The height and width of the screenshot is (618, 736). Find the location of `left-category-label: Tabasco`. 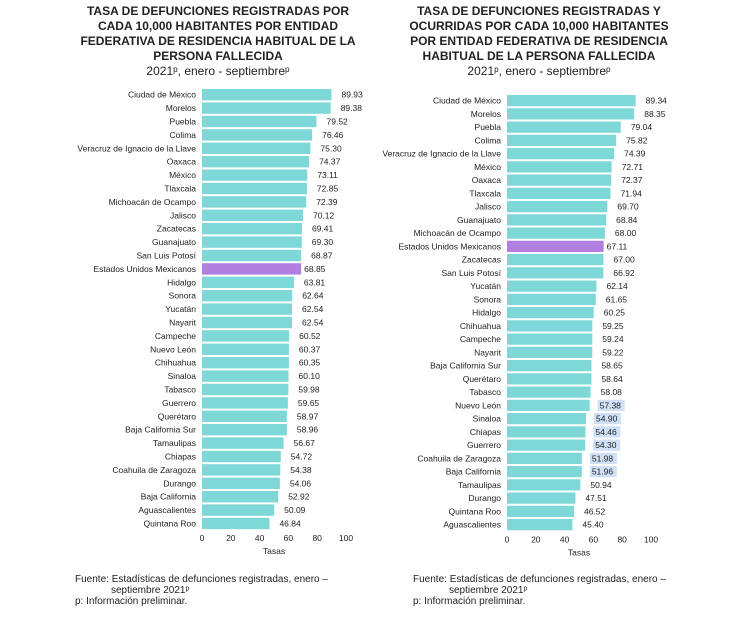

left-category-label: Tabasco is located at coordinates (180, 390).